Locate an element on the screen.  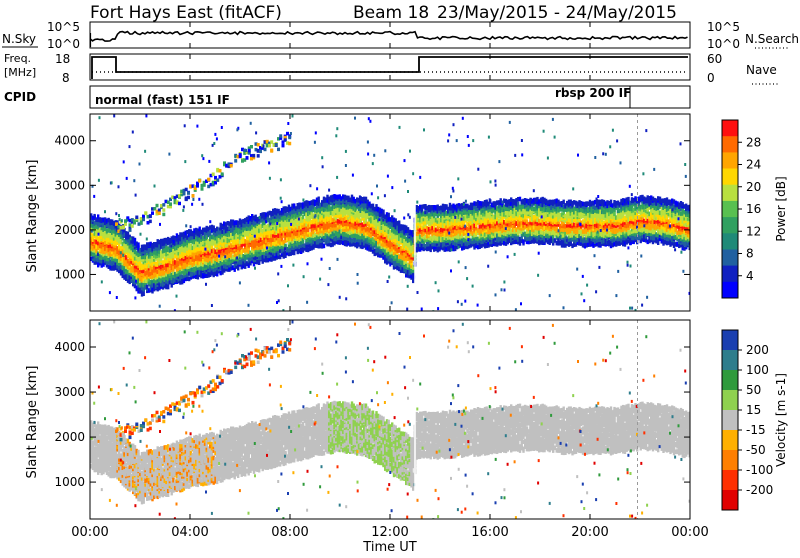
freq-right-tick-top: 60 is located at coordinates (714, 59).